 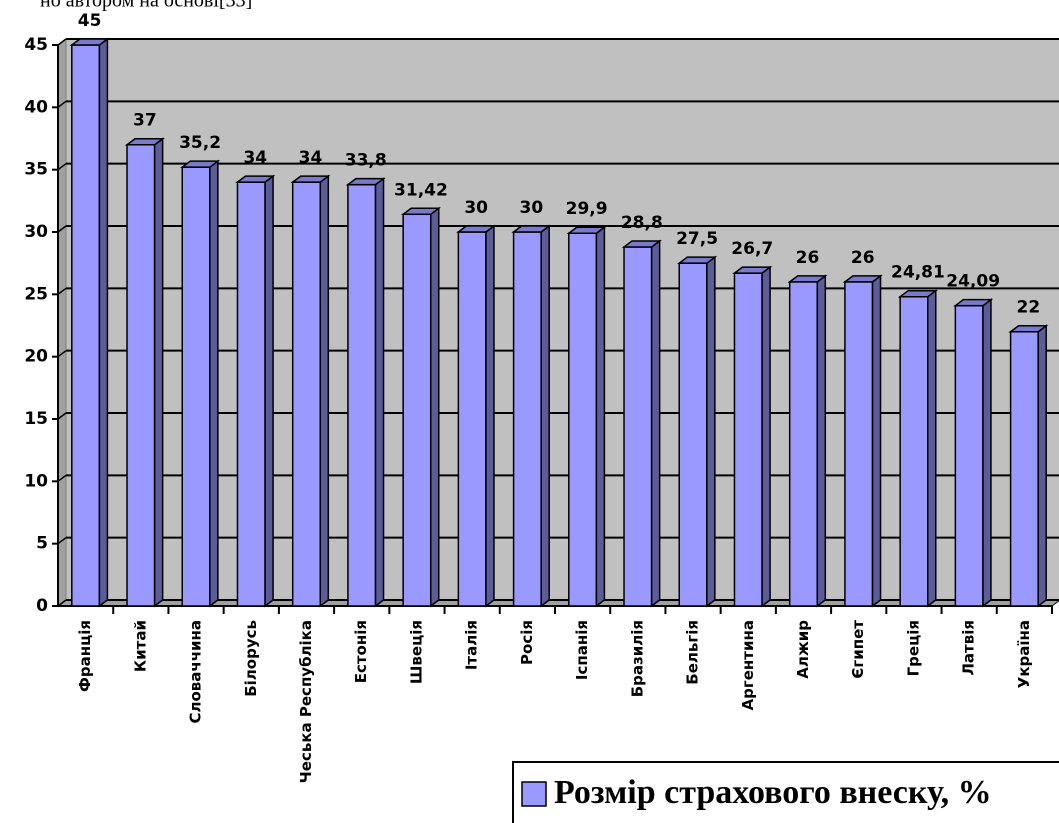 I want to click on x-tick-label: Франція, so click(x=85, y=656).